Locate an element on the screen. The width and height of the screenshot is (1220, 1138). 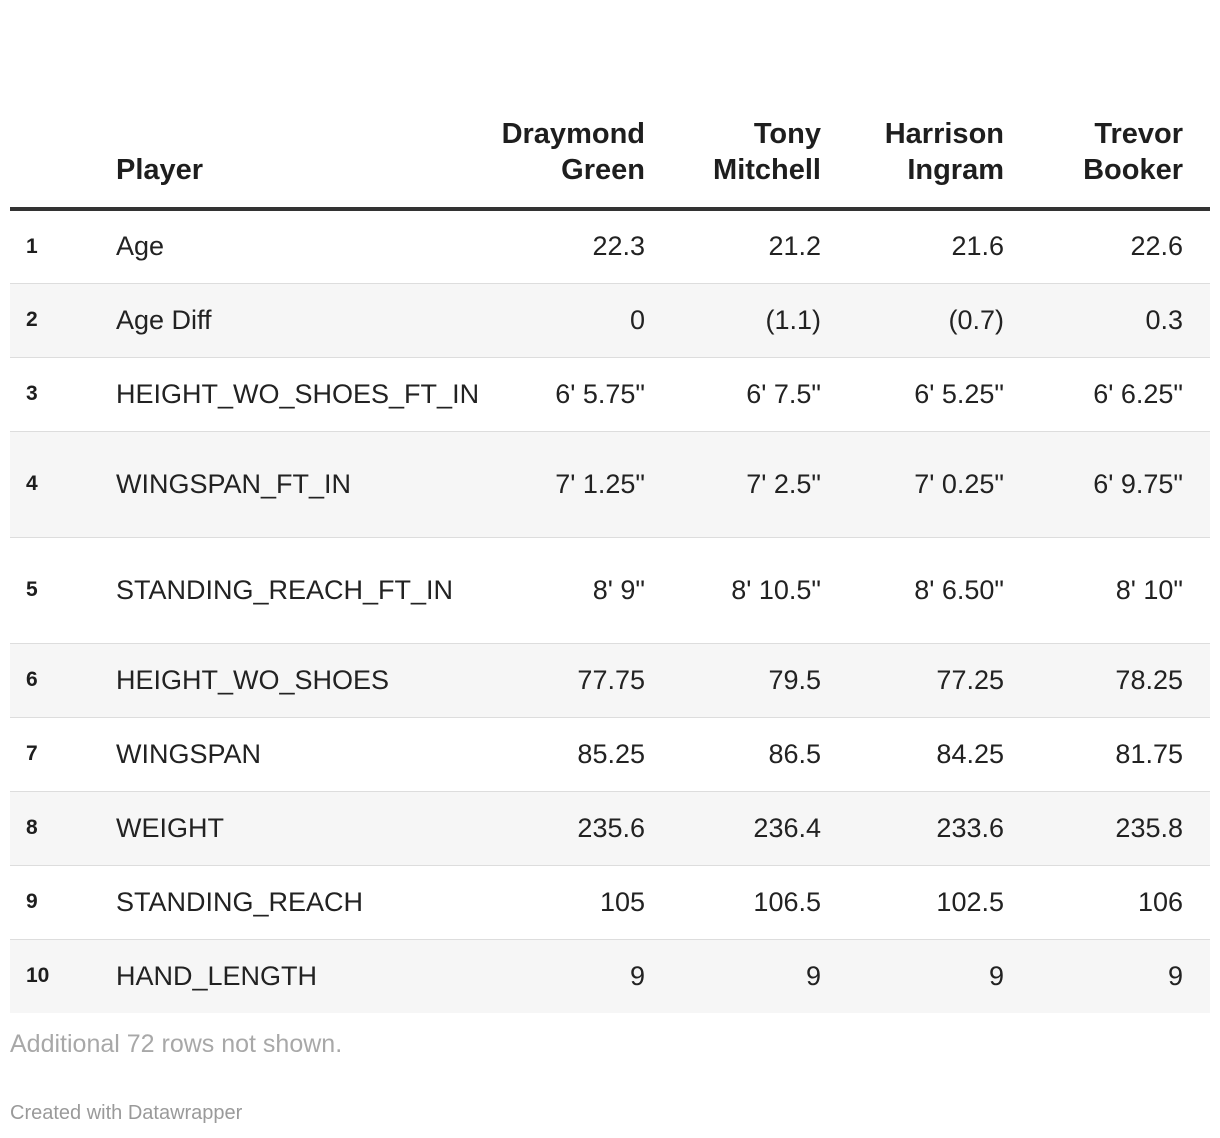
cell-harrison-ingram: 233.6 is located at coordinates (939, 828).